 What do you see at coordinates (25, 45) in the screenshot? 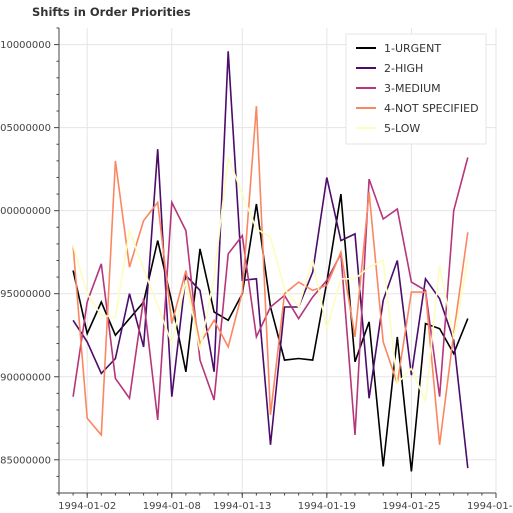
I see `y-tick-label: 110000000` at bounding box center [25, 45].